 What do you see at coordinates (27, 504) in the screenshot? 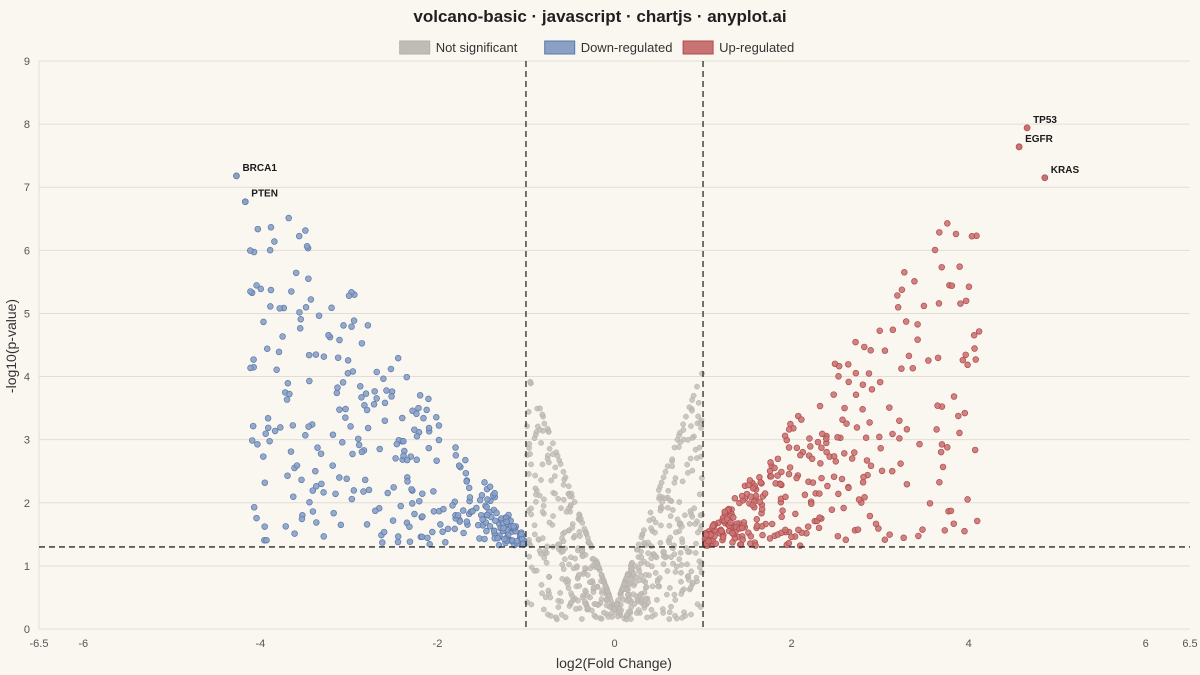
I see `y-tick-label: 2` at bounding box center [27, 504].